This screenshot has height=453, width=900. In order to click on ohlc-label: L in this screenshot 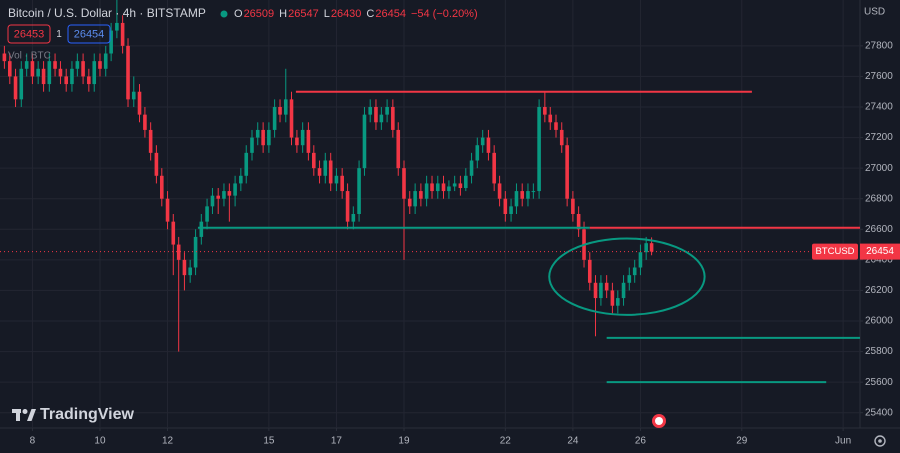, I will do `click(327, 14)`.